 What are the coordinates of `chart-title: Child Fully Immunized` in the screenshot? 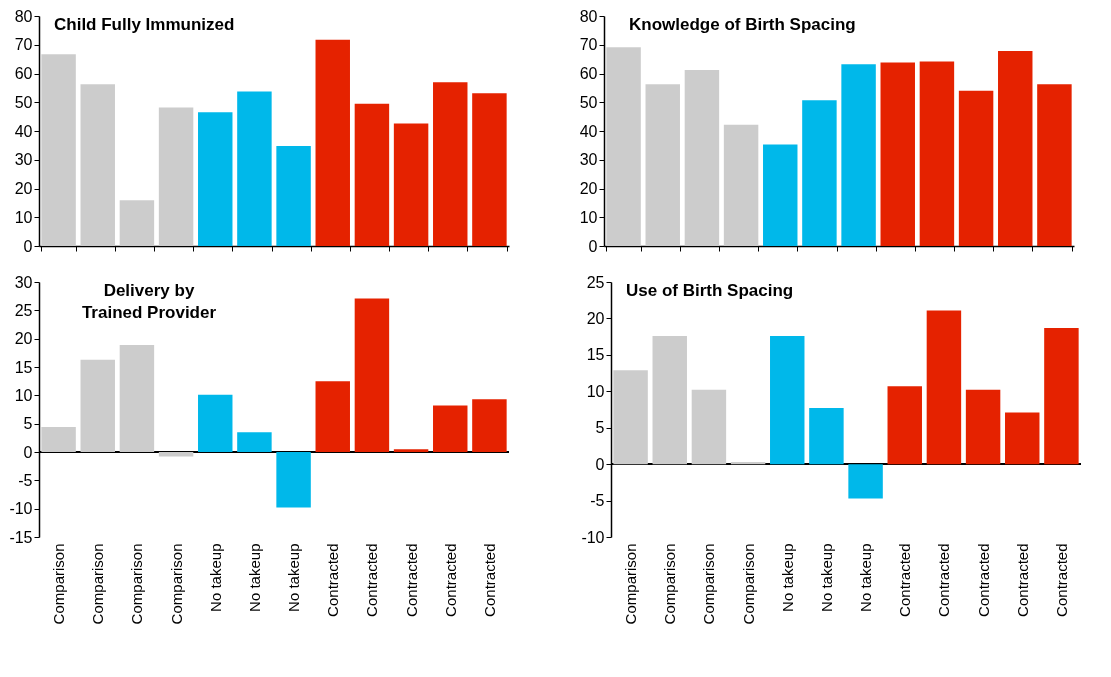 It's located at (144, 24).